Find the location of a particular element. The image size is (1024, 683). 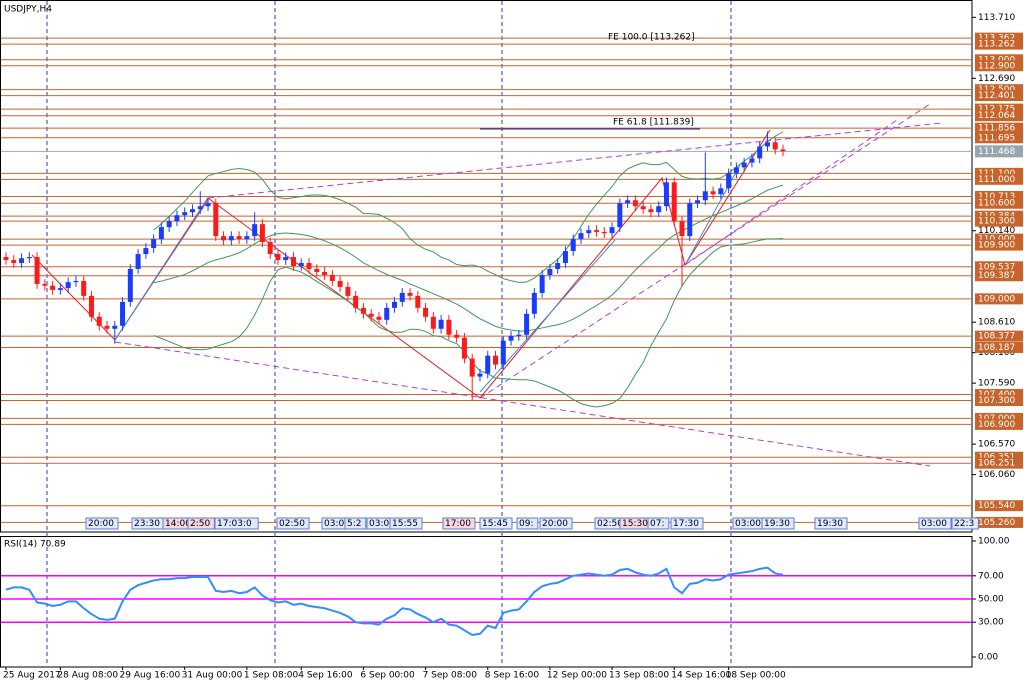

y-tick-label: 50.00 is located at coordinates (991, 600).